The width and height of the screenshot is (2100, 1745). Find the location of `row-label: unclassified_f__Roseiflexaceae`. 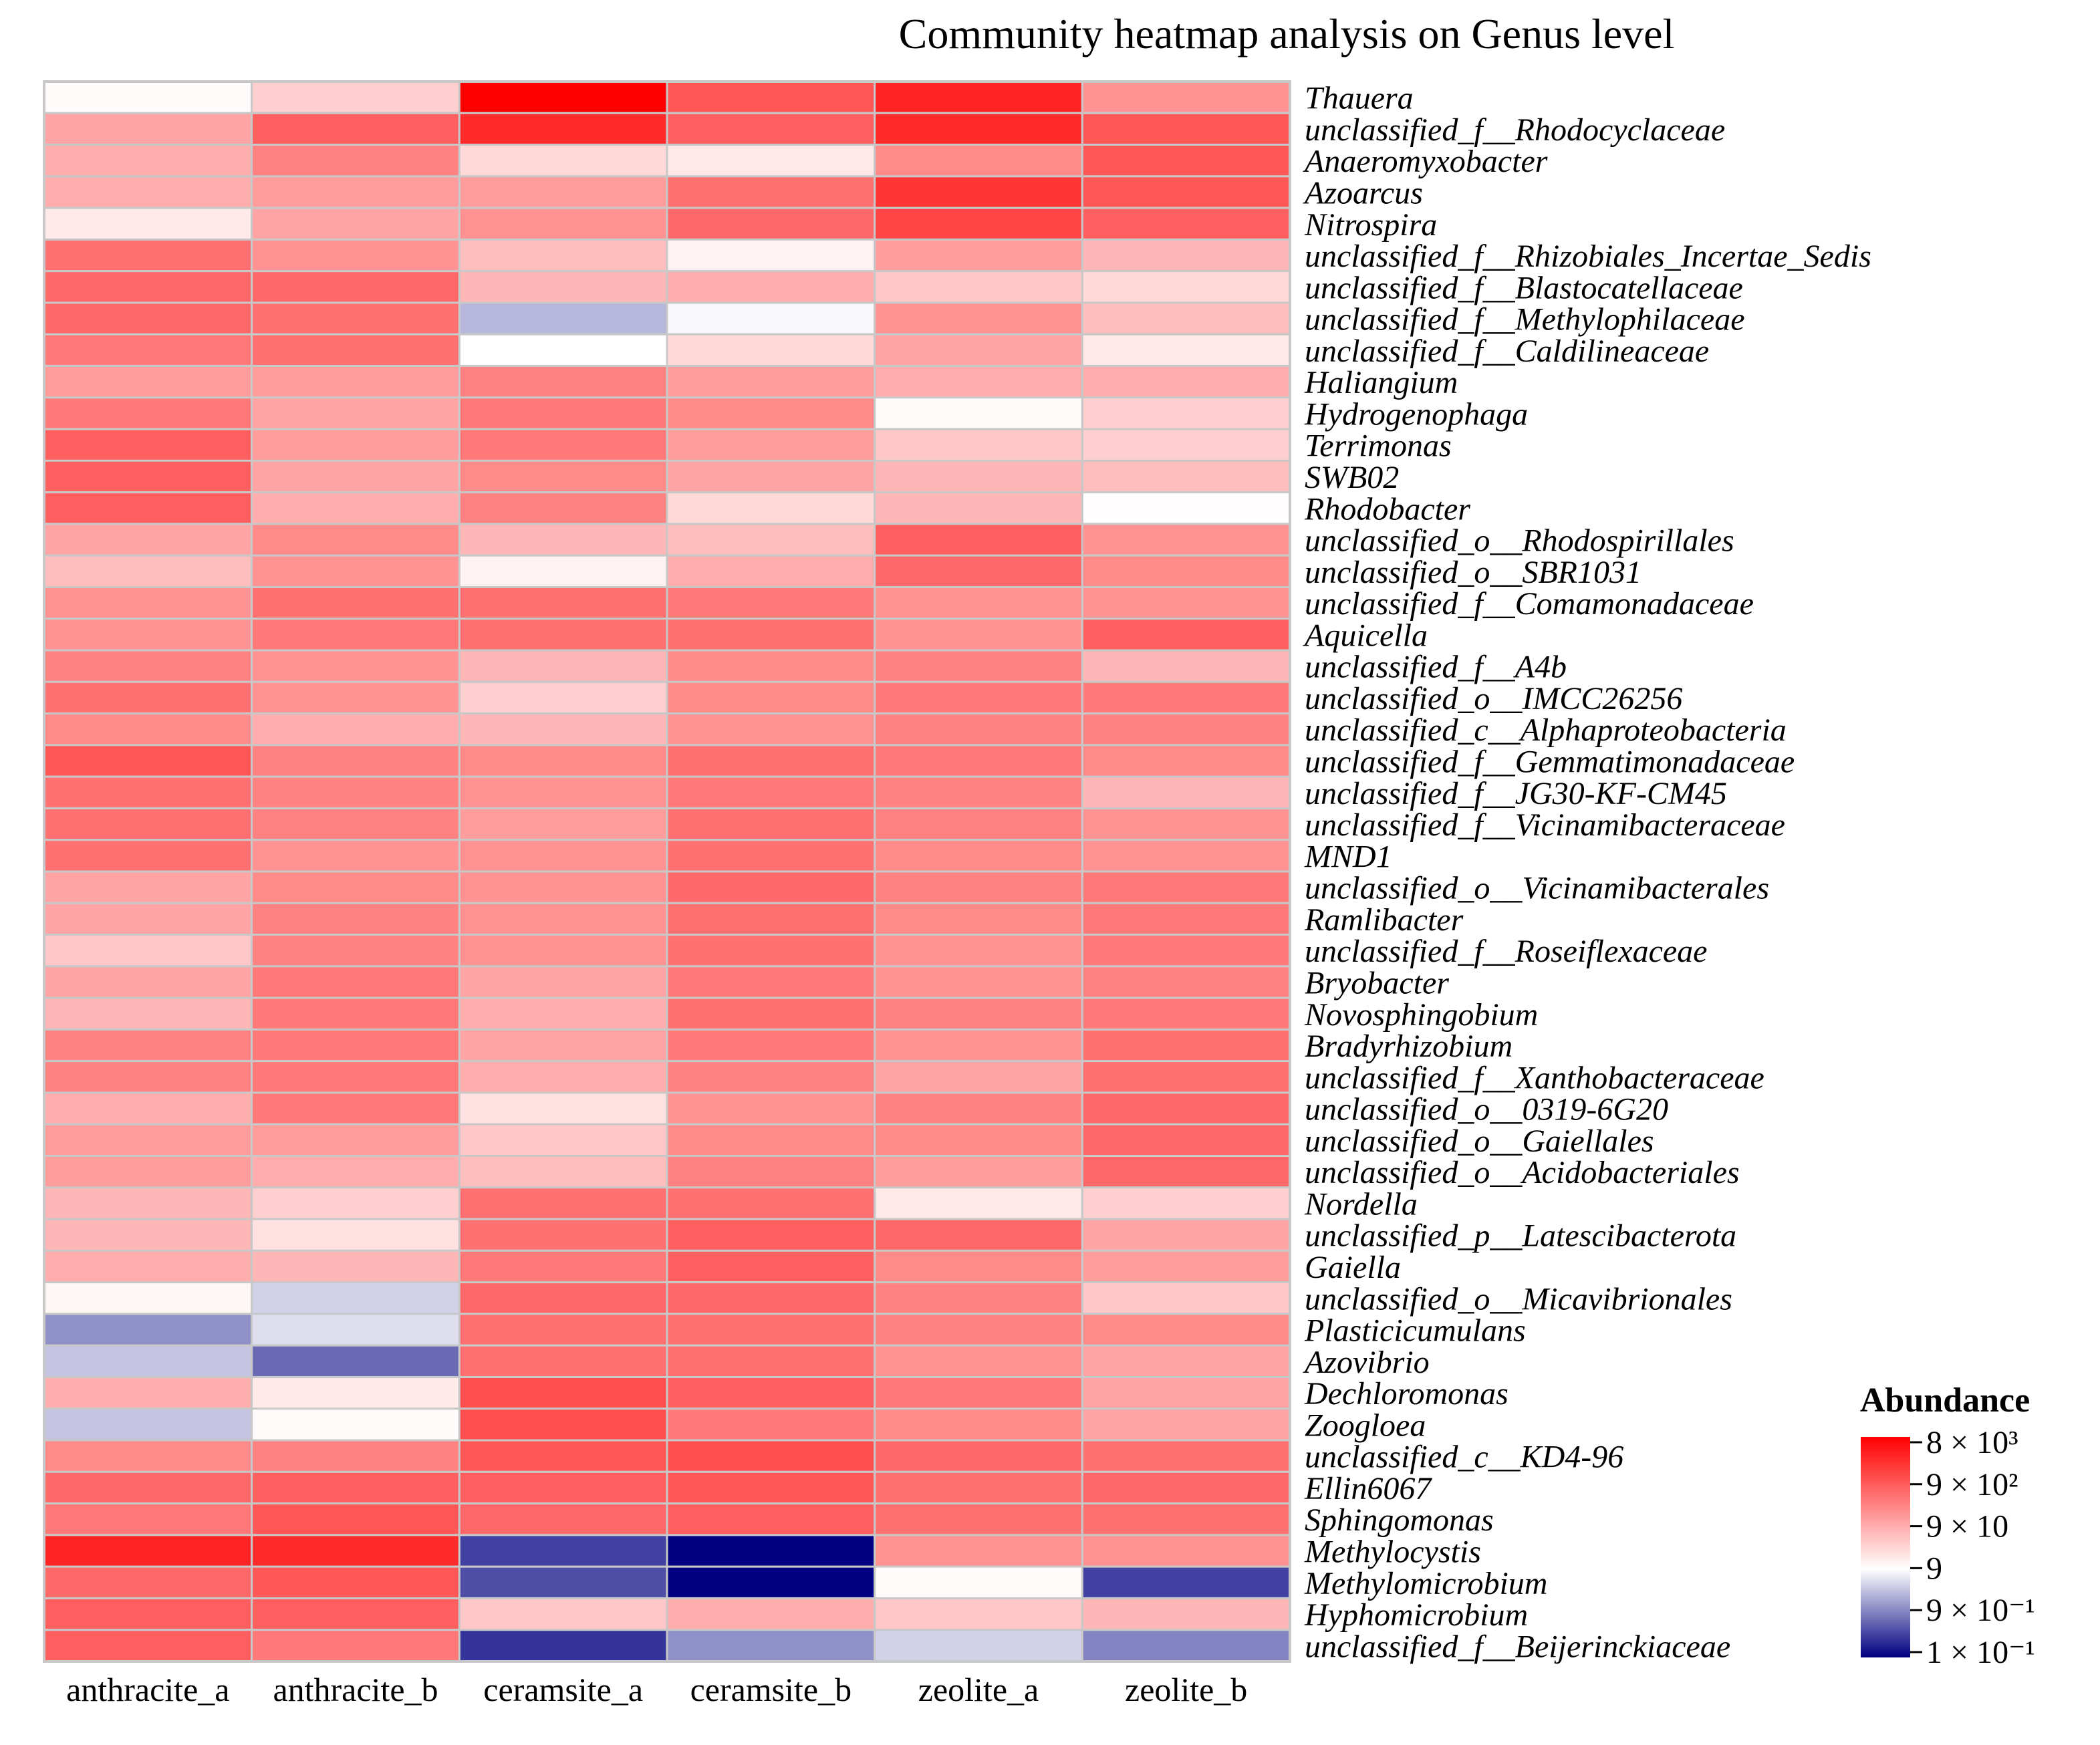

row-label: unclassified_f__Roseiflexaceae is located at coordinates (1506, 951).